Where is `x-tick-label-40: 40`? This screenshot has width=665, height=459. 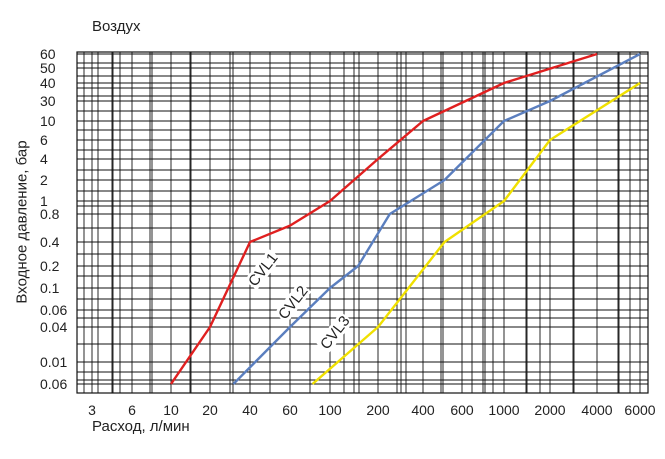 x-tick-label-40: 40 is located at coordinates (250, 410).